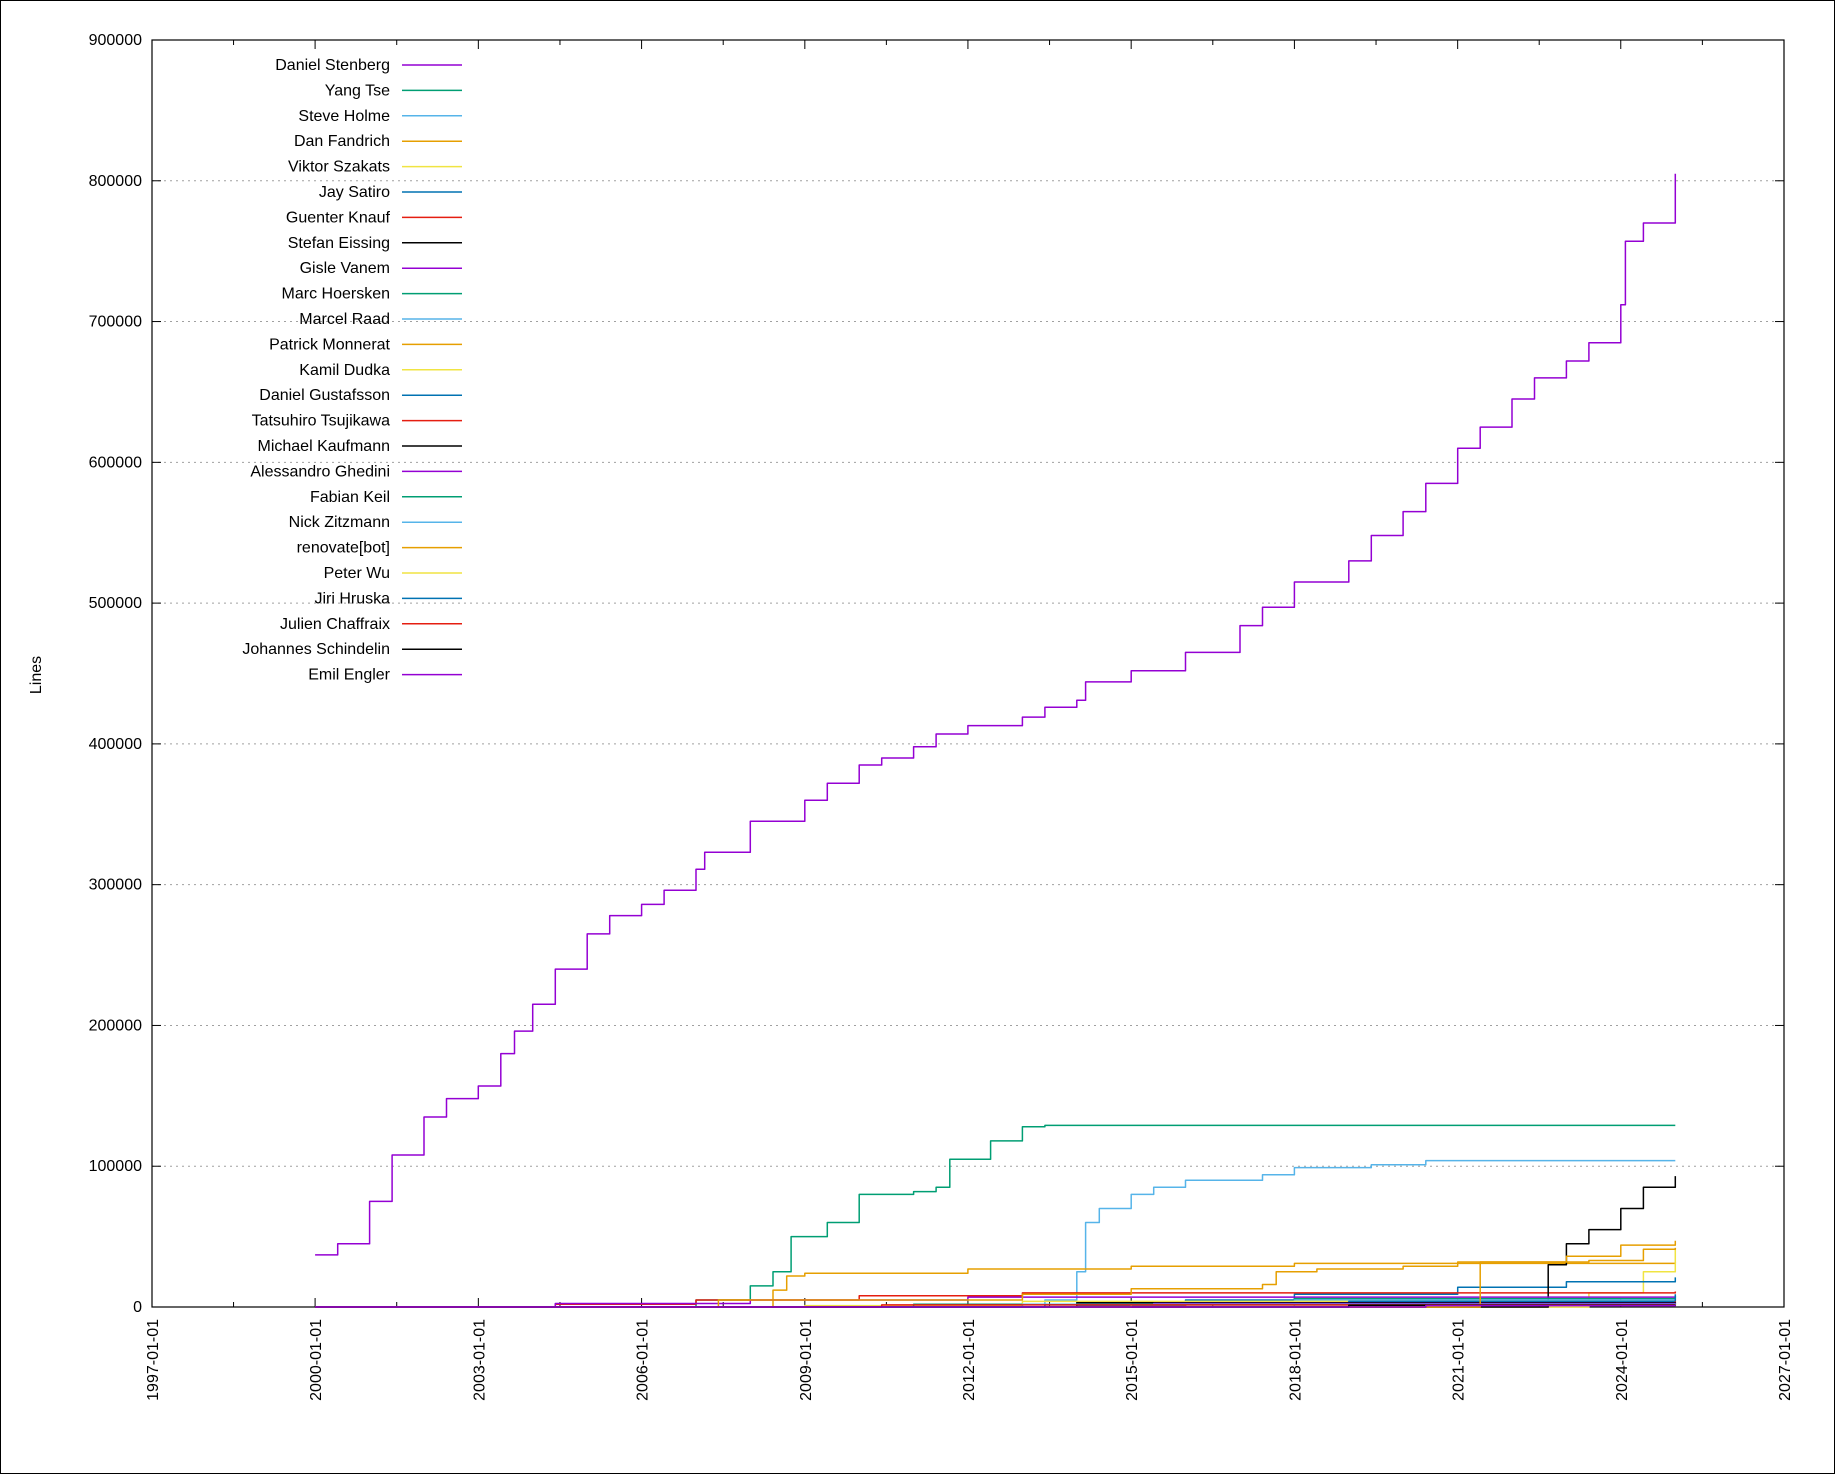 This screenshot has height=1479, width=1835. Describe the element at coordinates (344, 370) in the screenshot. I see `legend-label: Kamil Dudka` at that location.